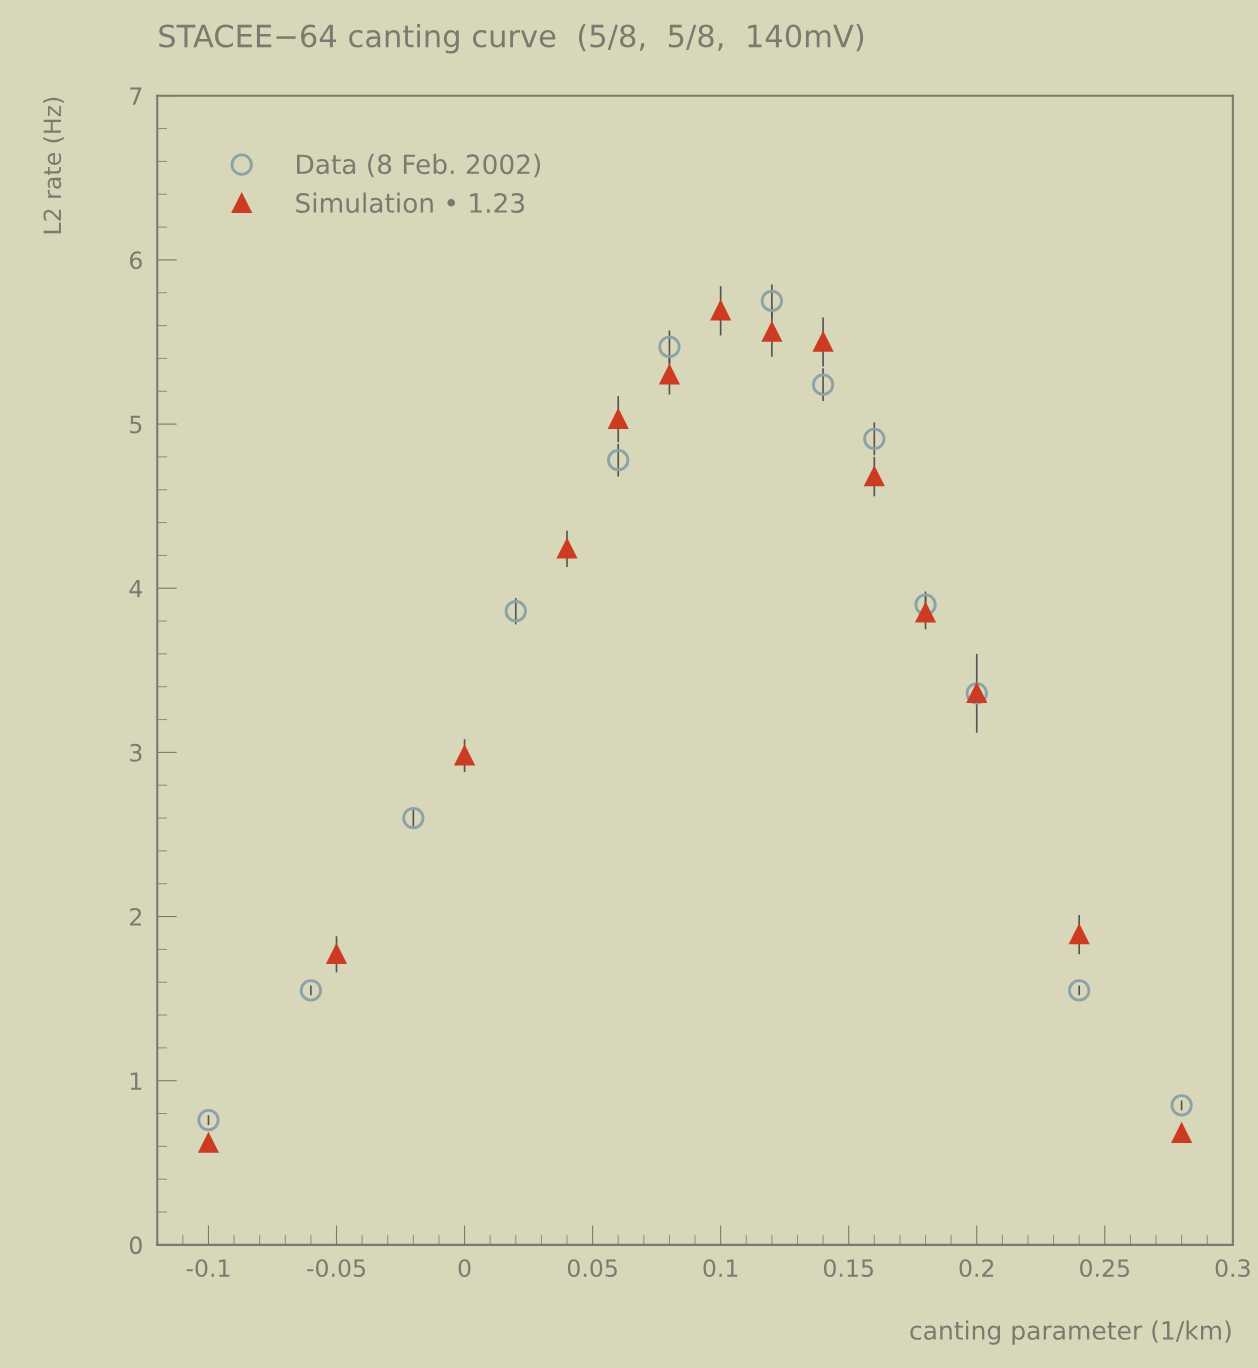 This screenshot has width=1258, height=1368. Describe the element at coordinates (336, 1268) in the screenshot. I see `x-tick-label: -0.05` at that location.